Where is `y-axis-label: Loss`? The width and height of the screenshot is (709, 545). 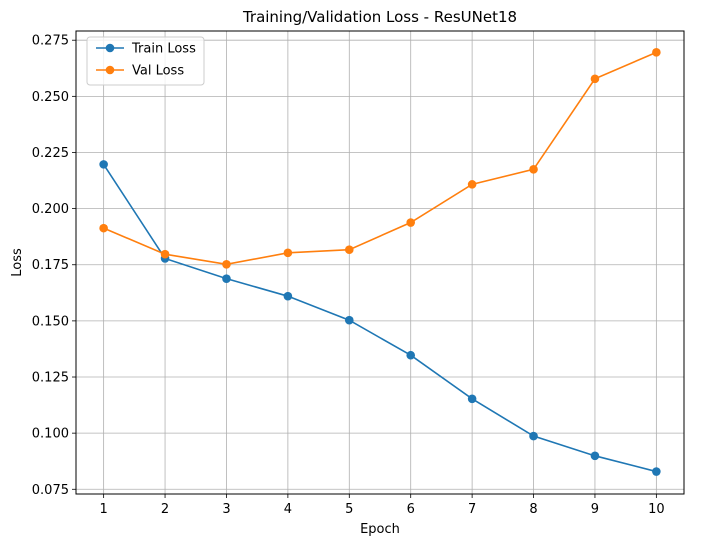
y-axis-label: Loss is located at coordinates (17, 262).